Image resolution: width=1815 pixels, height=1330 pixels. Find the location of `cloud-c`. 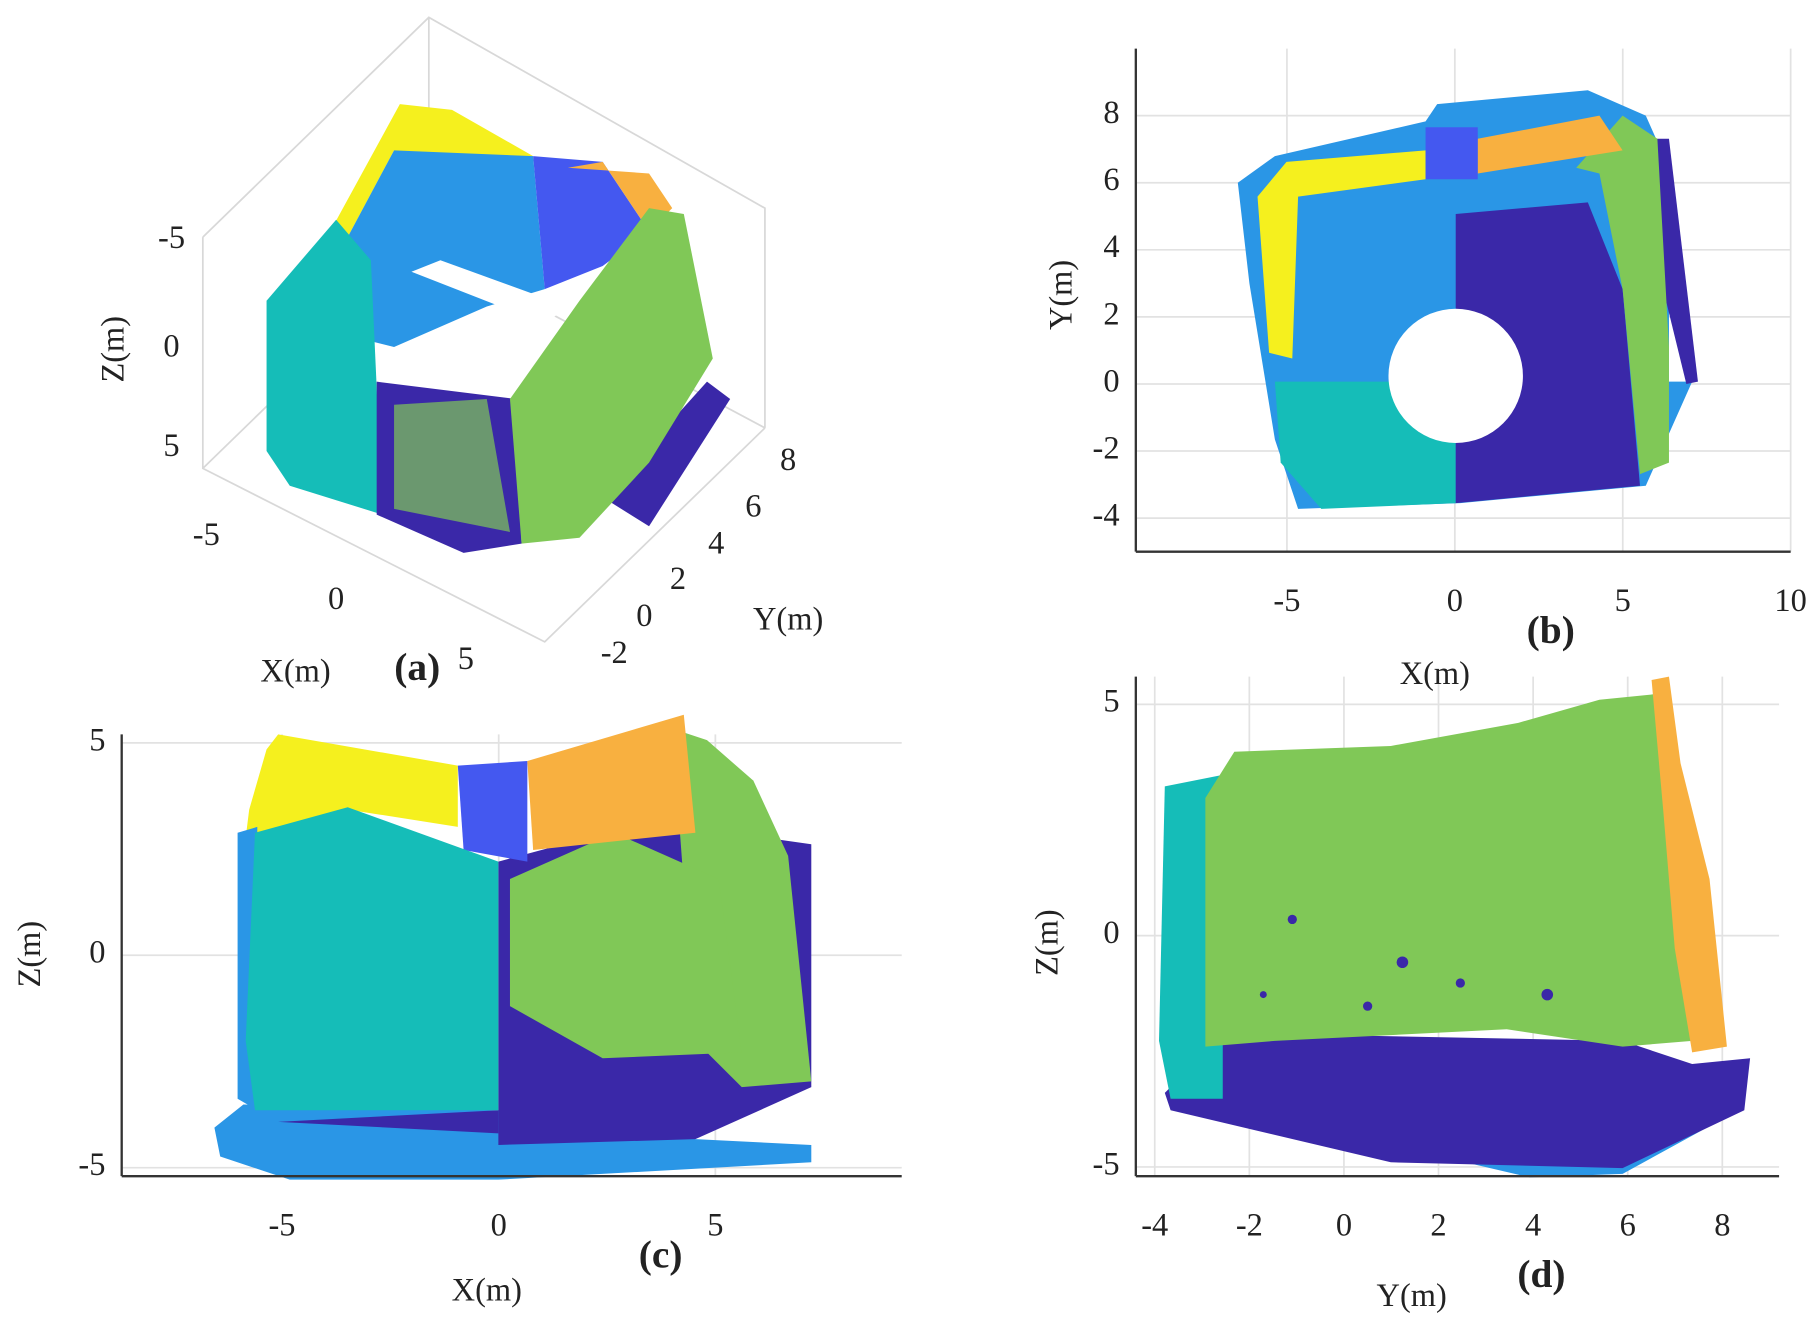

cloud-c is located at coordinates (513, 947).